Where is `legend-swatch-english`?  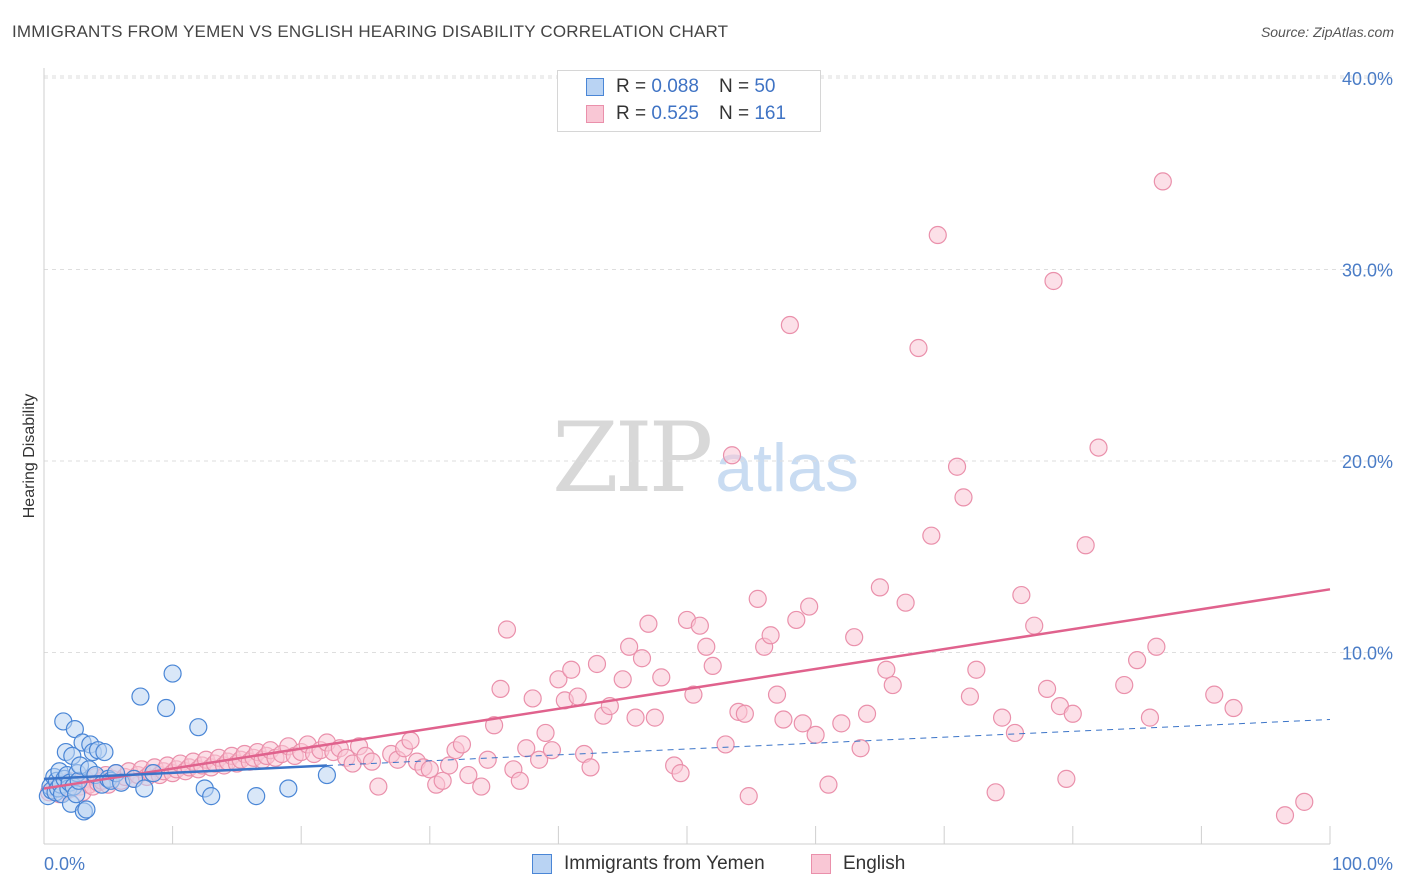 legend-swatch-english is located at coordinates (595, 114).